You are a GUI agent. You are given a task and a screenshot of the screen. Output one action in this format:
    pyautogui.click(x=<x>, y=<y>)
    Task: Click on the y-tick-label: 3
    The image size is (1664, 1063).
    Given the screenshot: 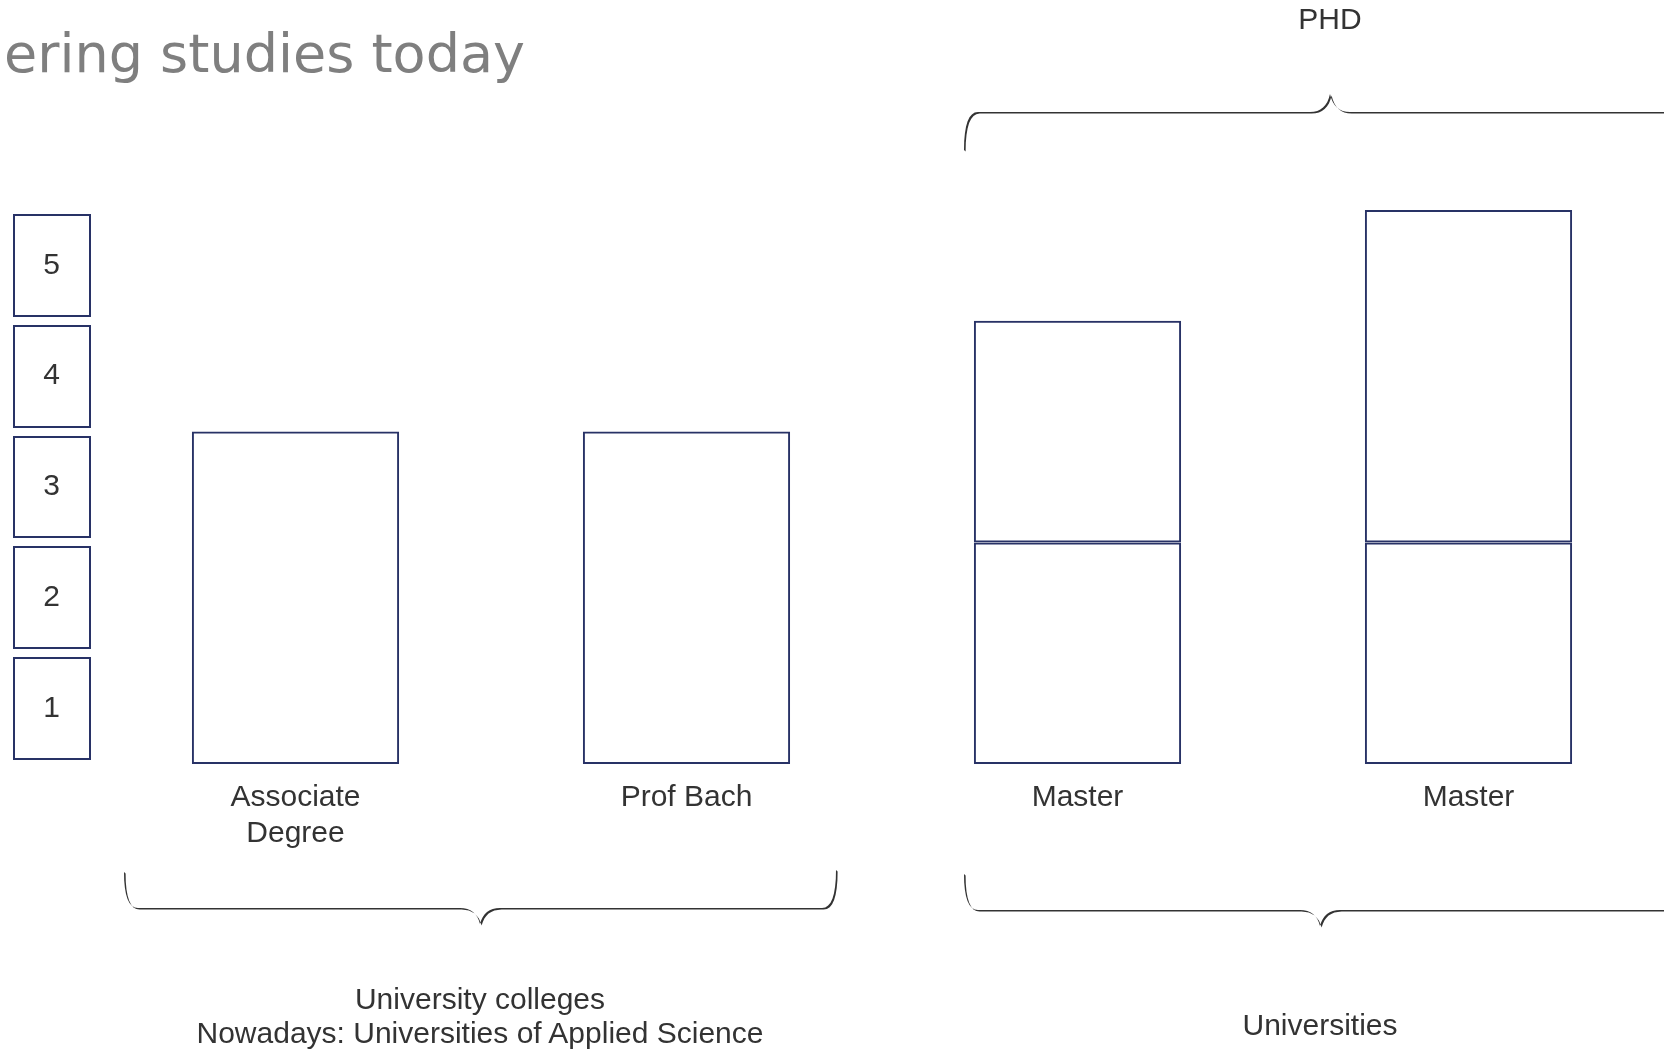 What is the action you would take?
    pyautogui.click(x=51, y=485)
    